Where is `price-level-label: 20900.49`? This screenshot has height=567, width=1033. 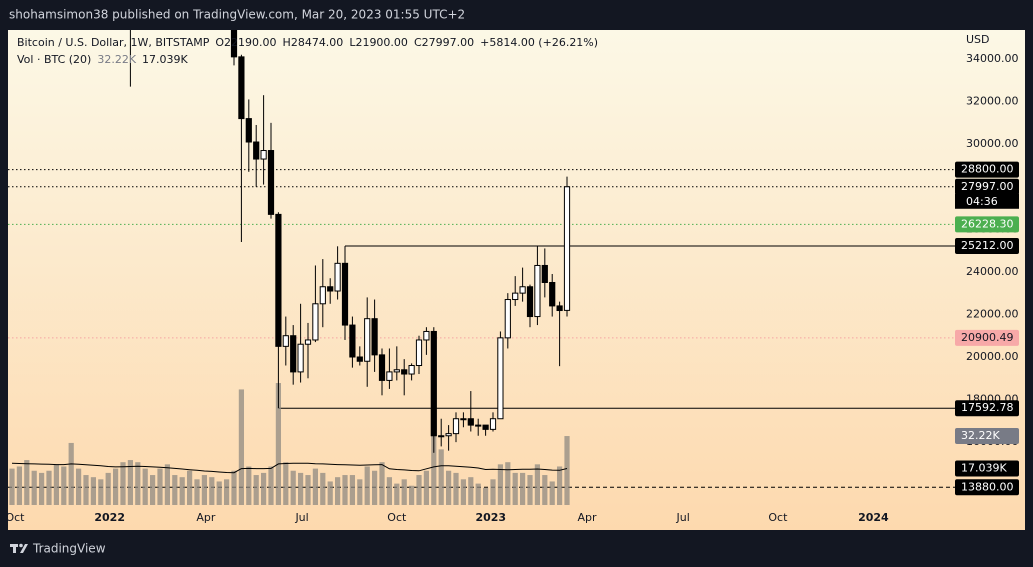 price-level-label: 20900.49 is located at coordinates (987, 337).